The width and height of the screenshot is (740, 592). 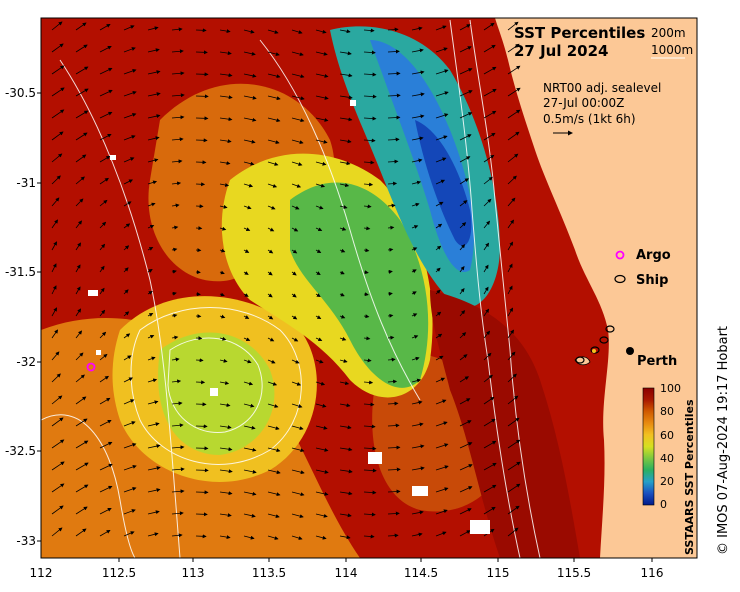 What do you see at coordinates (41, 573) in the screenshot?
I see `x-tick-label: 112` at bounding box center [41, 573].